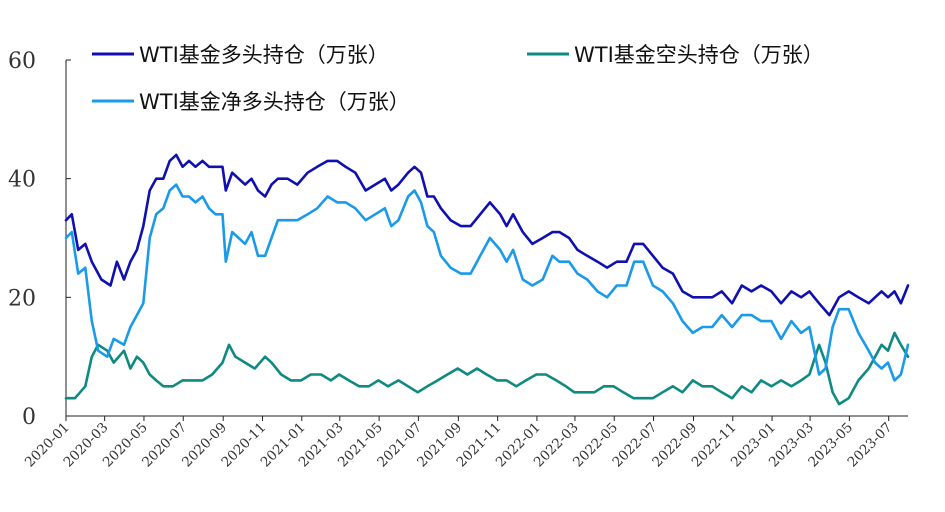 The image size is (945, 512). What do you see at coordinates (39, 239) in the screenshot?
I see `y-axis-ticks: 0 20 40 60` at bounding box center [39, 239].